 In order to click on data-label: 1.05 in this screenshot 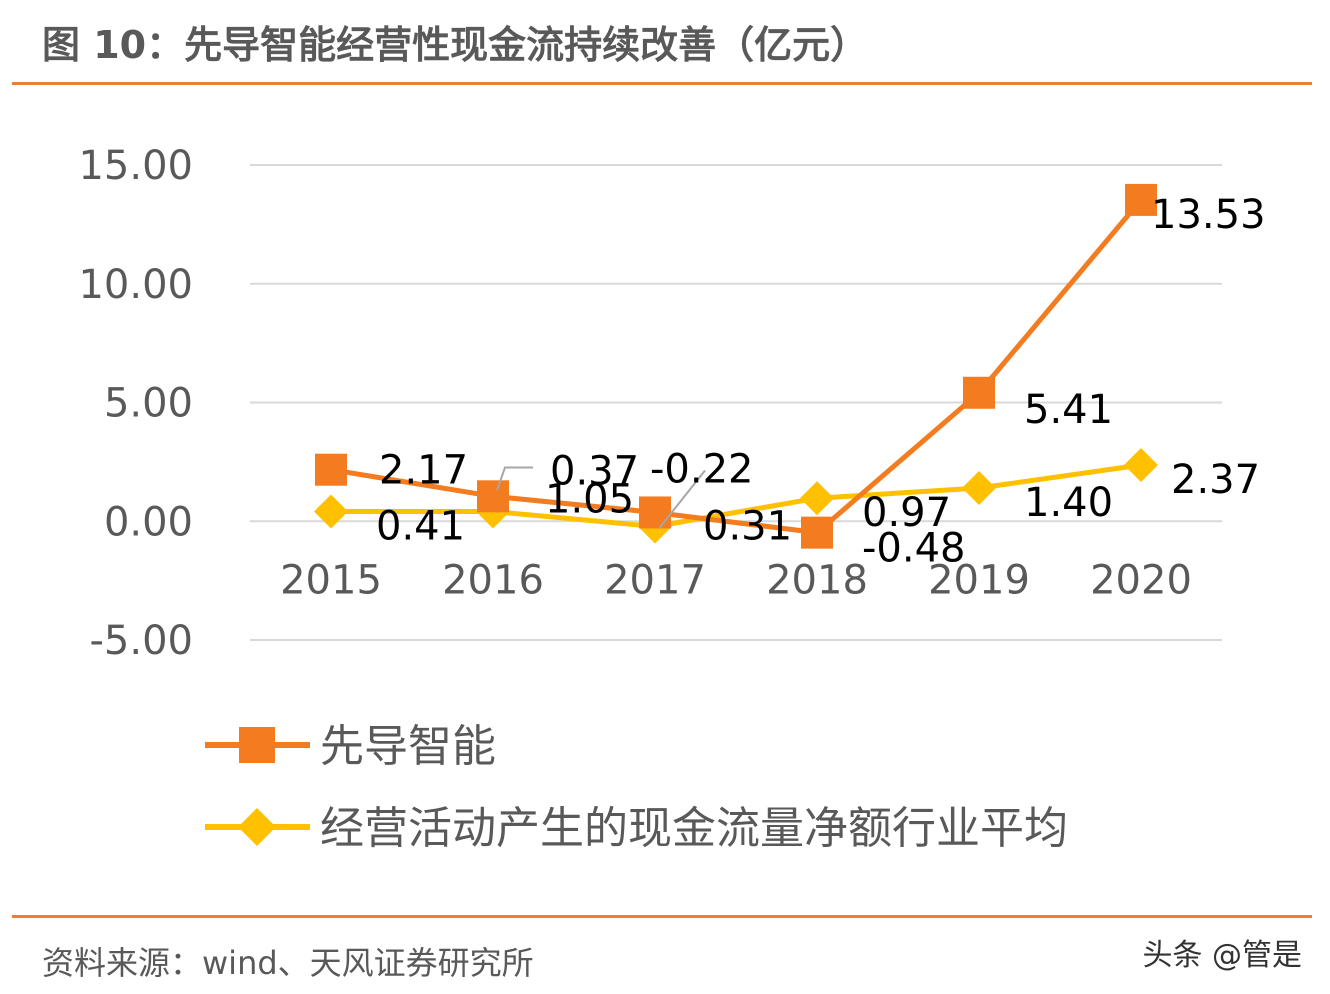, I will do `click(589, 499)`.